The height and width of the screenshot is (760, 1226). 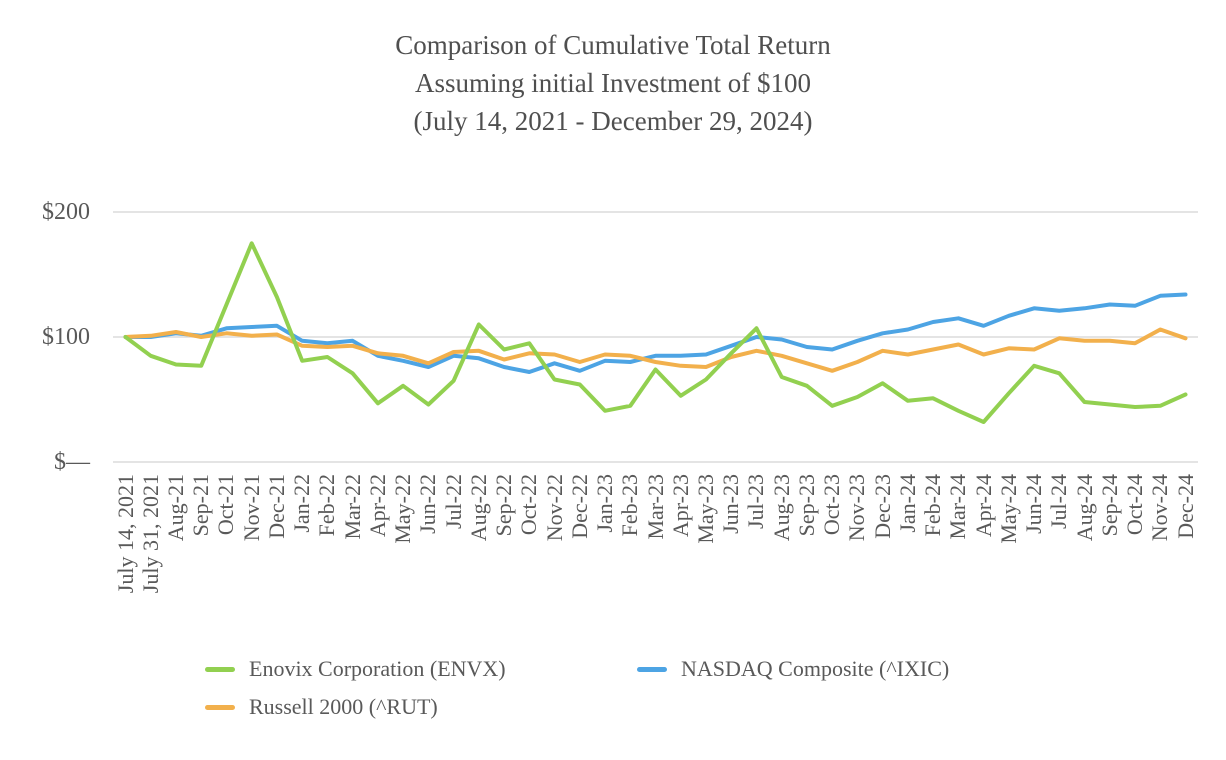 What do you see at coordinates (453, 501) in the screenshot?
I see `x-axis-label: Jul-22` at bounding box center [453, 501].